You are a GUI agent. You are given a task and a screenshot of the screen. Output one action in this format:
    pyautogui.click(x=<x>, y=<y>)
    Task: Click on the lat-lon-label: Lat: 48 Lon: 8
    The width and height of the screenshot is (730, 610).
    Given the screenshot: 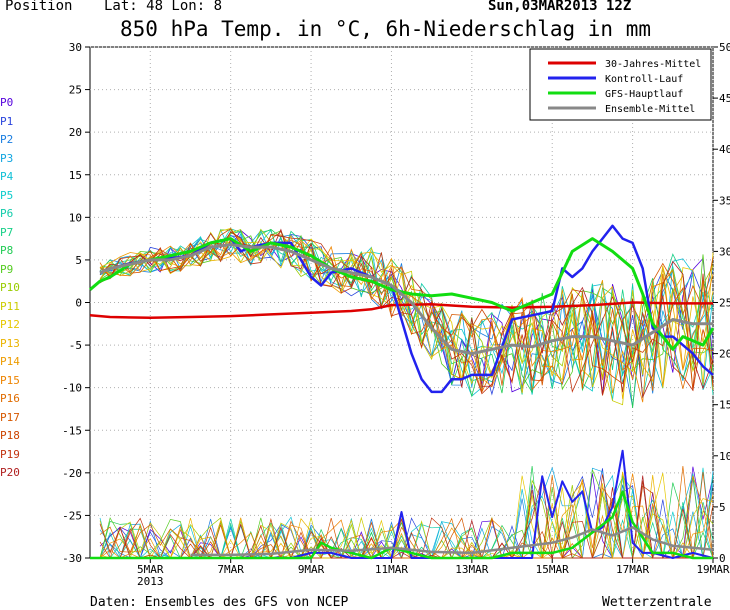 What is the action you would take?
    pyautogui.click(x=163, y=7)
    